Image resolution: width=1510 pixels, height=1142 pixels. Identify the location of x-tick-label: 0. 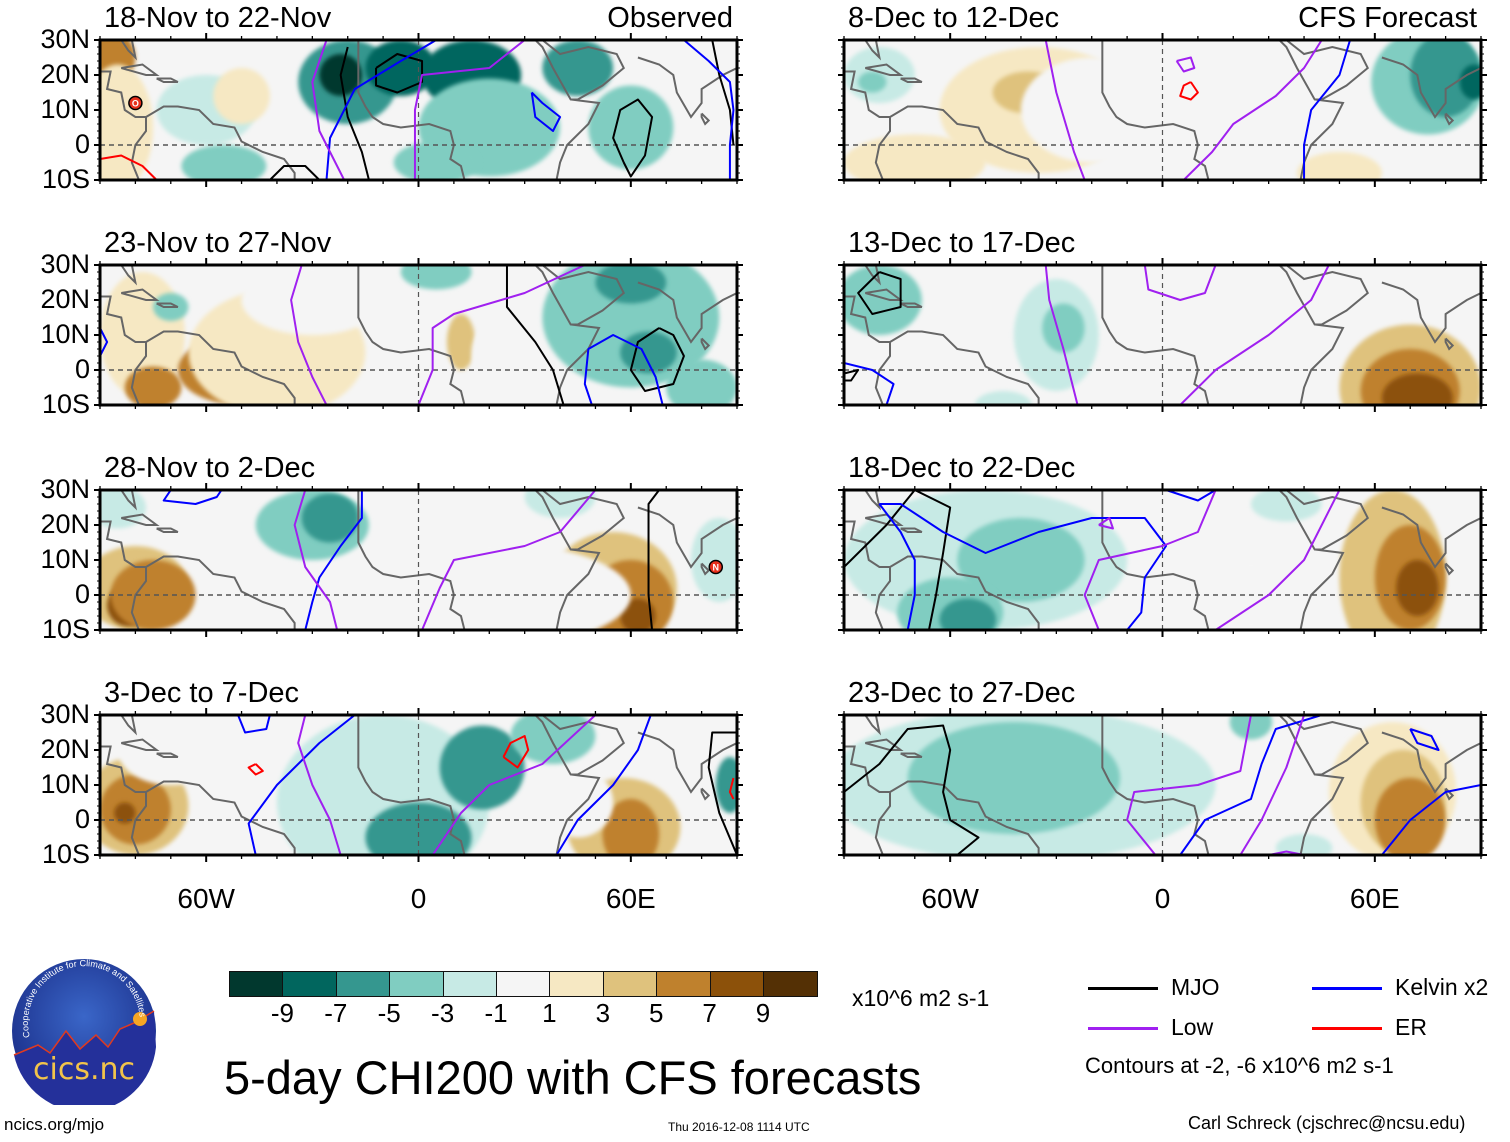
(1162, 898).